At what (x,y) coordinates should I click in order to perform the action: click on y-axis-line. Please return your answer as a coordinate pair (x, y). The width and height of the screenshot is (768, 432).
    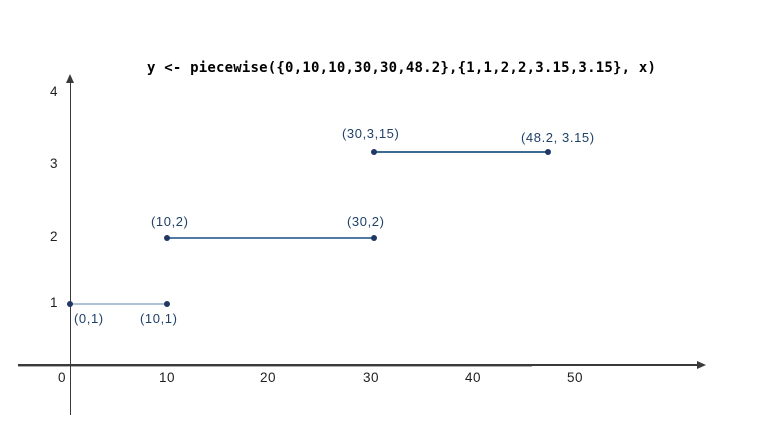
    Looking at the image, I should click on (70, 247).